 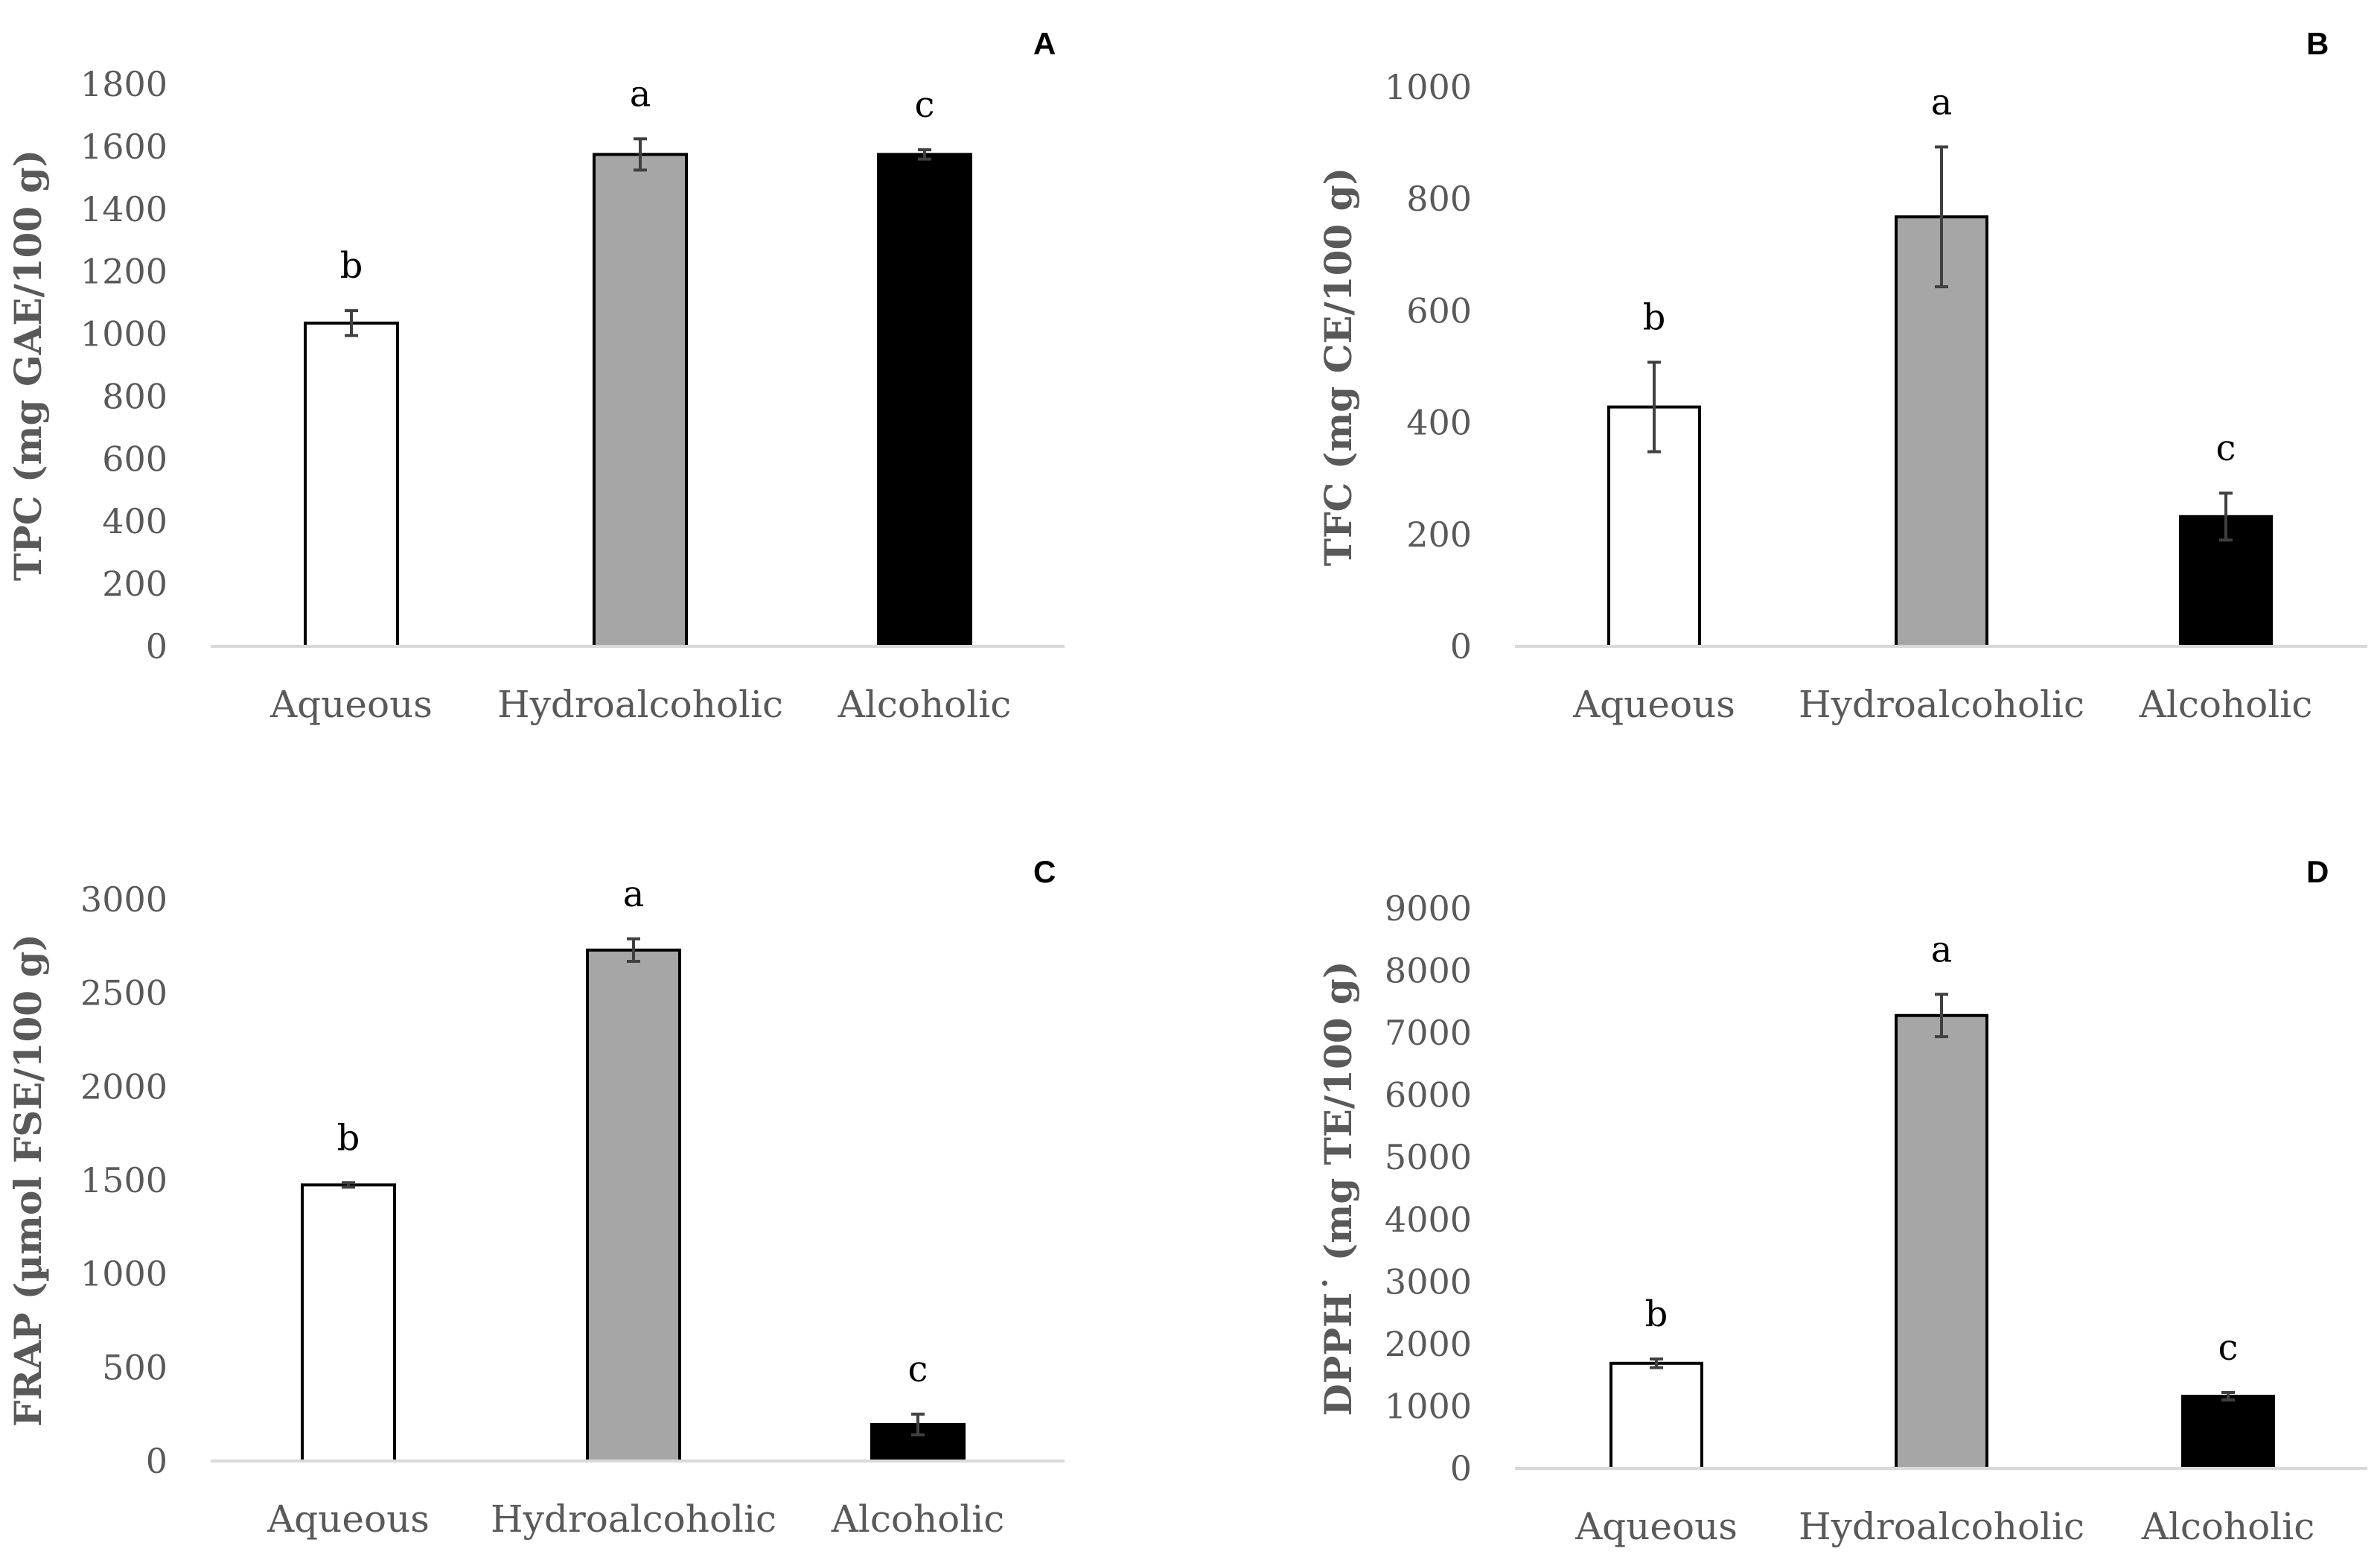 I want to click on panel-d-significance-label: c, so click(x=2228, y=1348).